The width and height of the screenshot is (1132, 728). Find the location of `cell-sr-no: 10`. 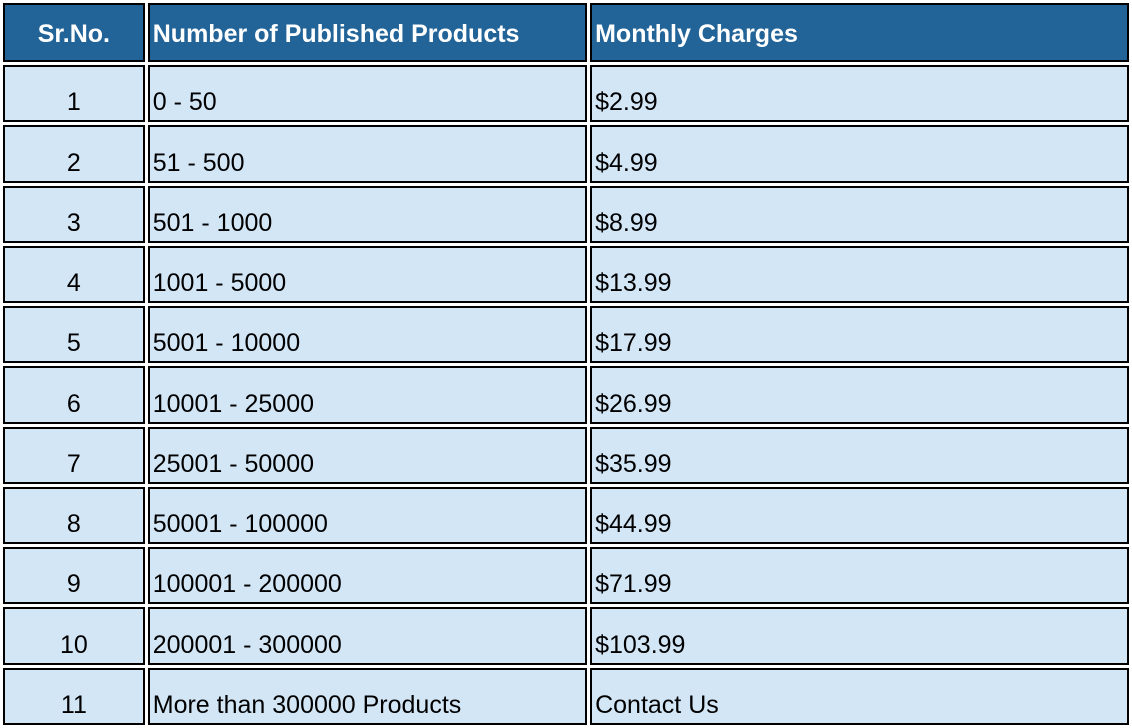

cell-sr-no: 10 is located at coordinates (74, 636).